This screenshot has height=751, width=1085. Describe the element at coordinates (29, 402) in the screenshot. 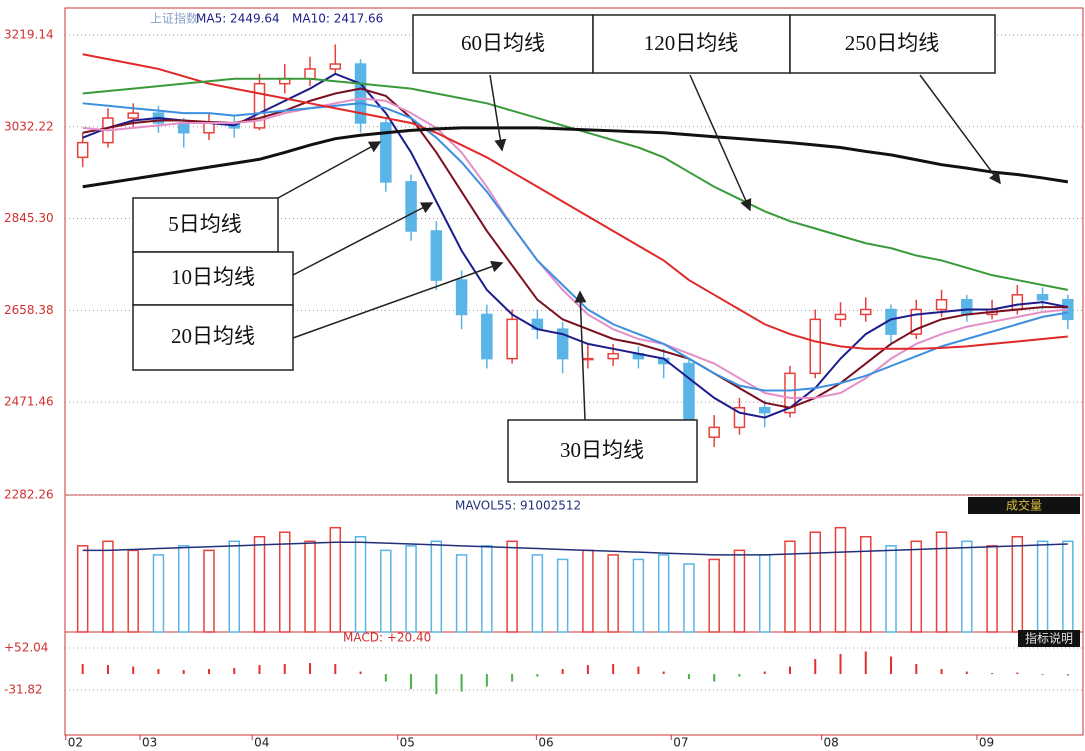

I see `y-tick-label: 2471.46` at that location.